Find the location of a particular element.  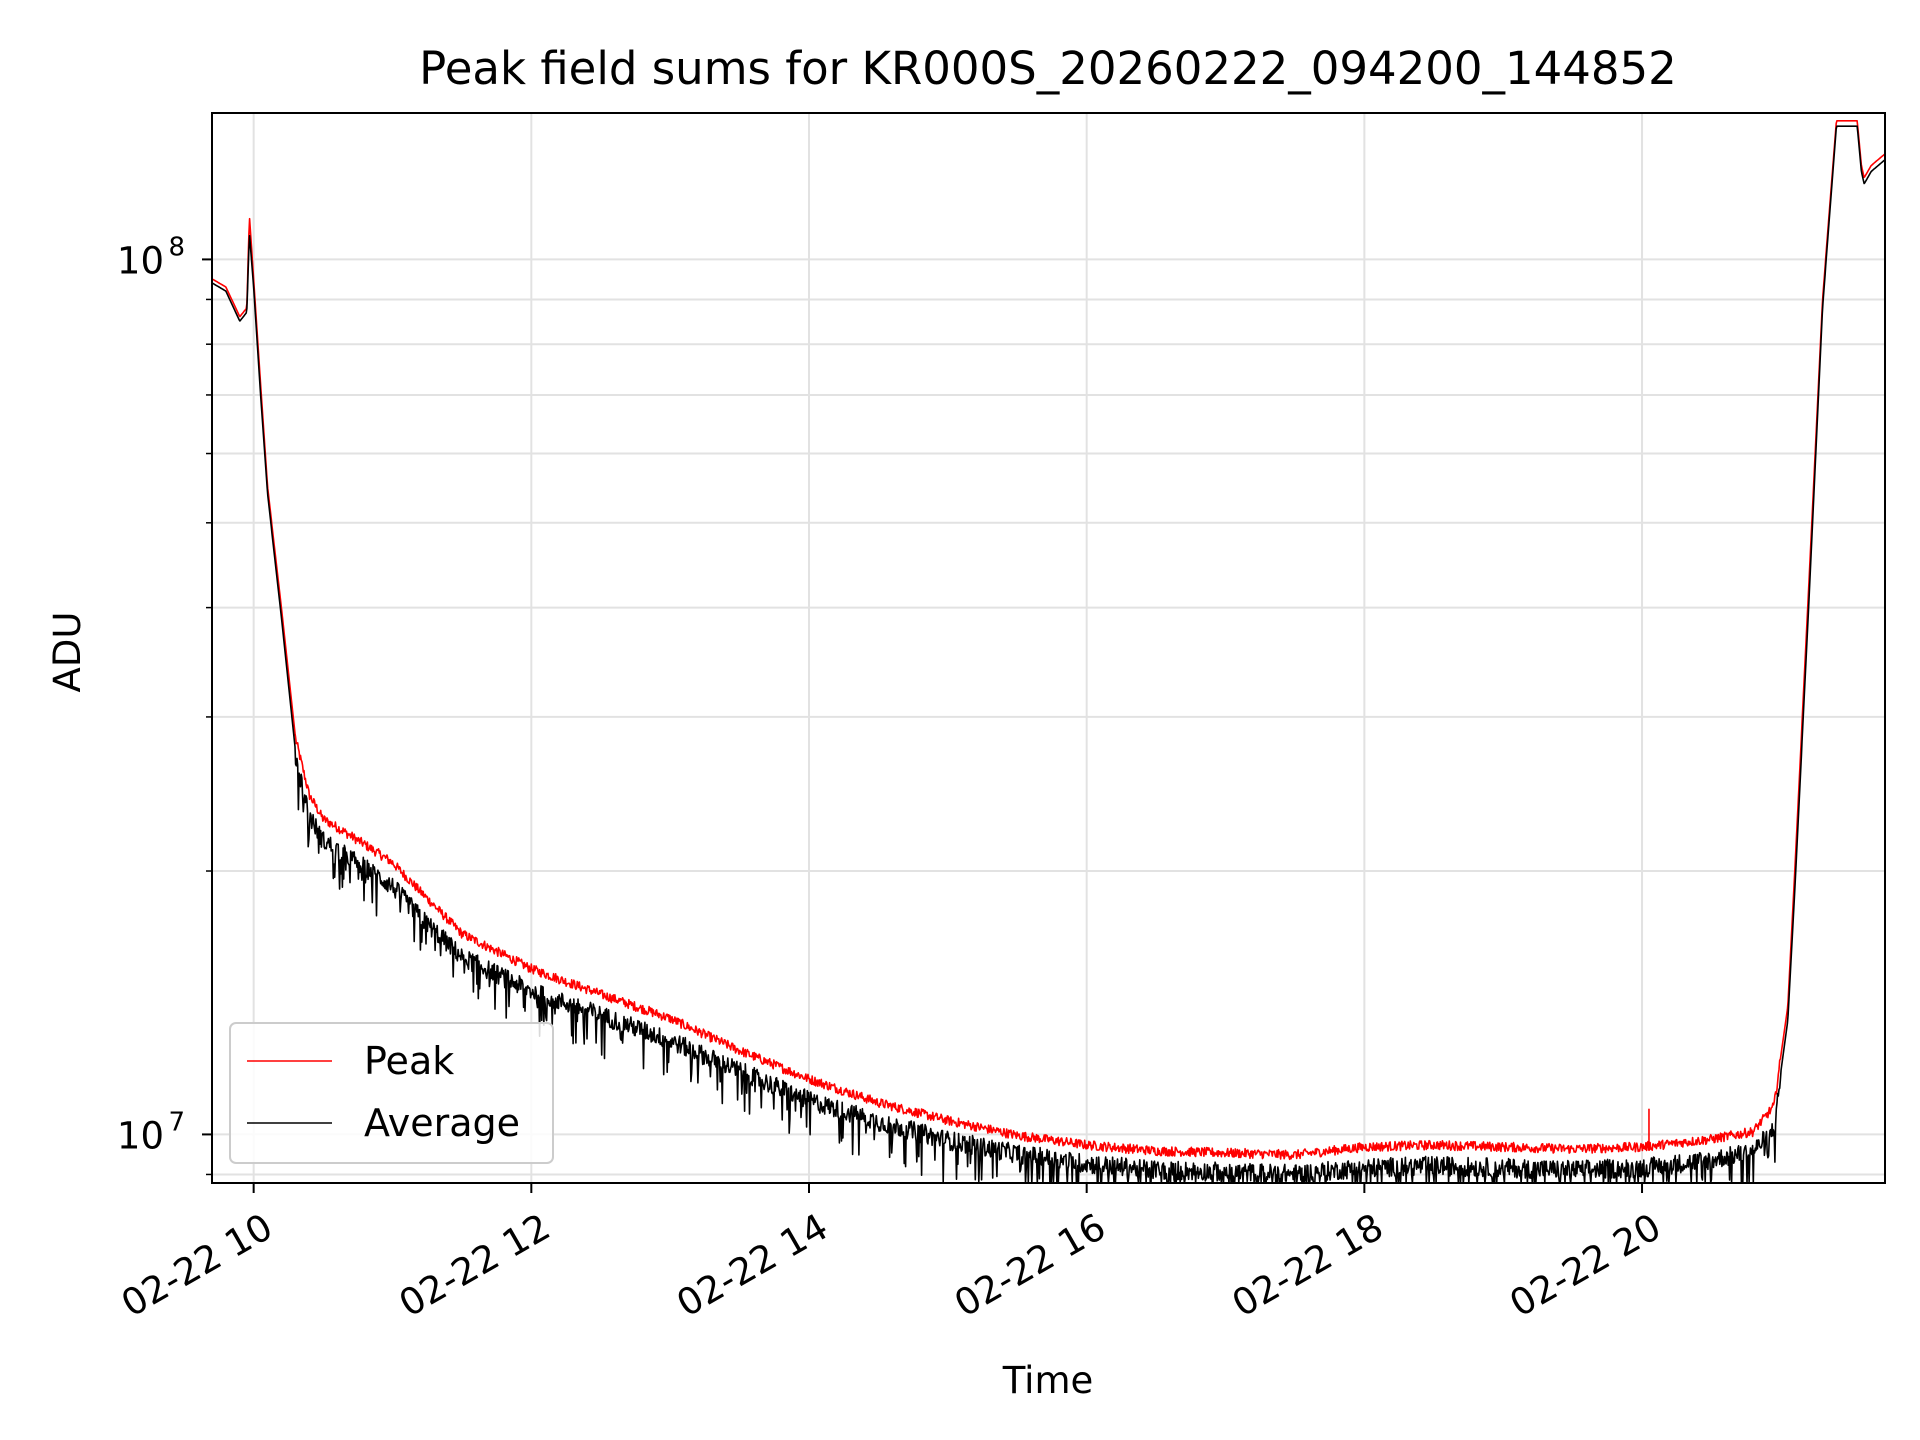

y-tick-label-exponent: 8 is located at coordinates (176, 247).